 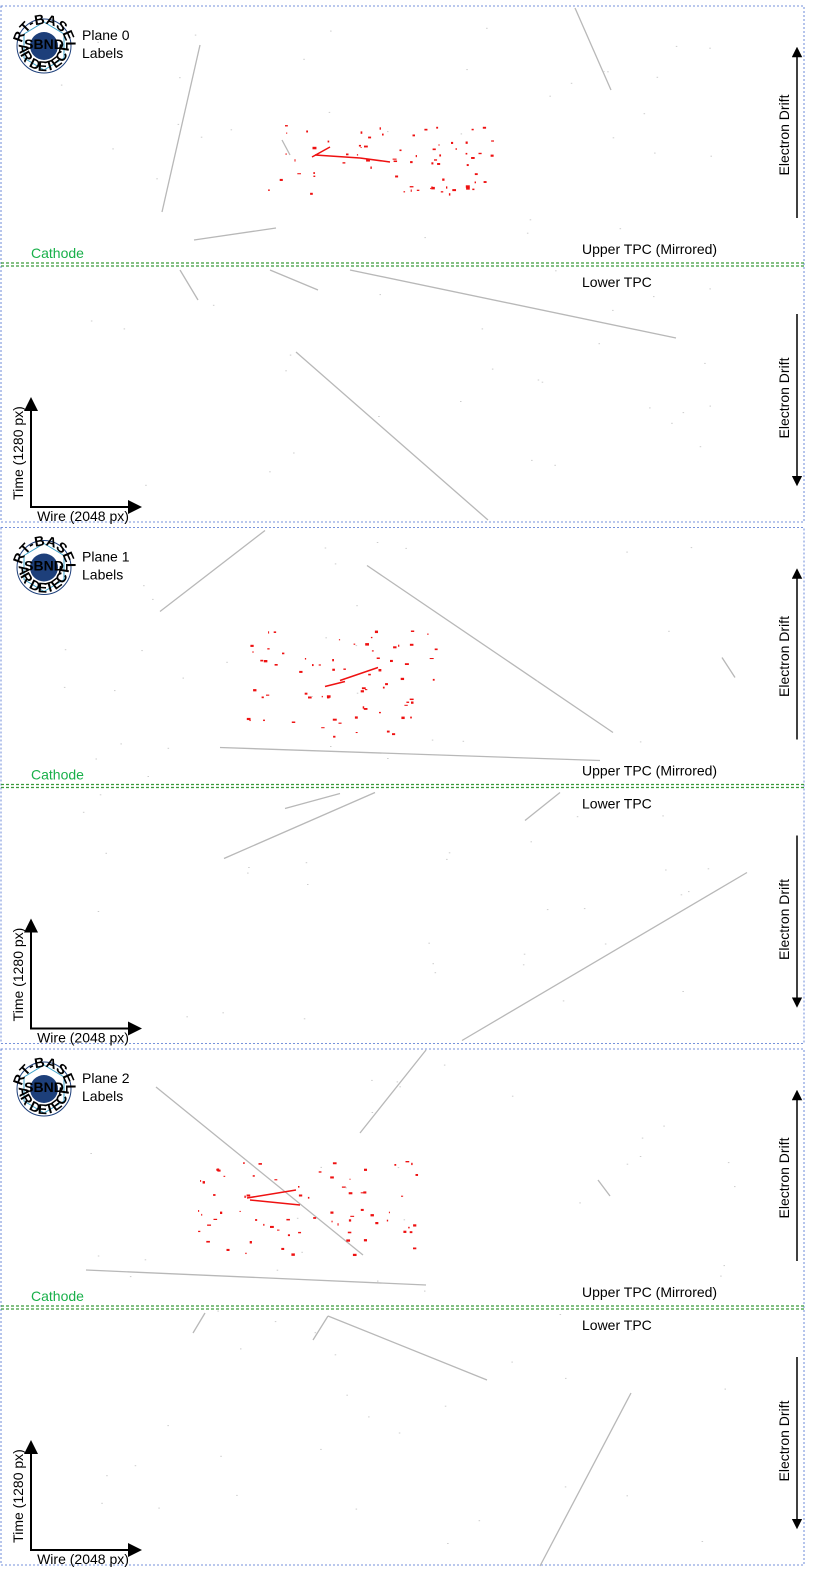 What do you see at coordinates (784, 134) in the screenshot?
I see `drift-label: Electron Drift` at bounding box center [784, 134].